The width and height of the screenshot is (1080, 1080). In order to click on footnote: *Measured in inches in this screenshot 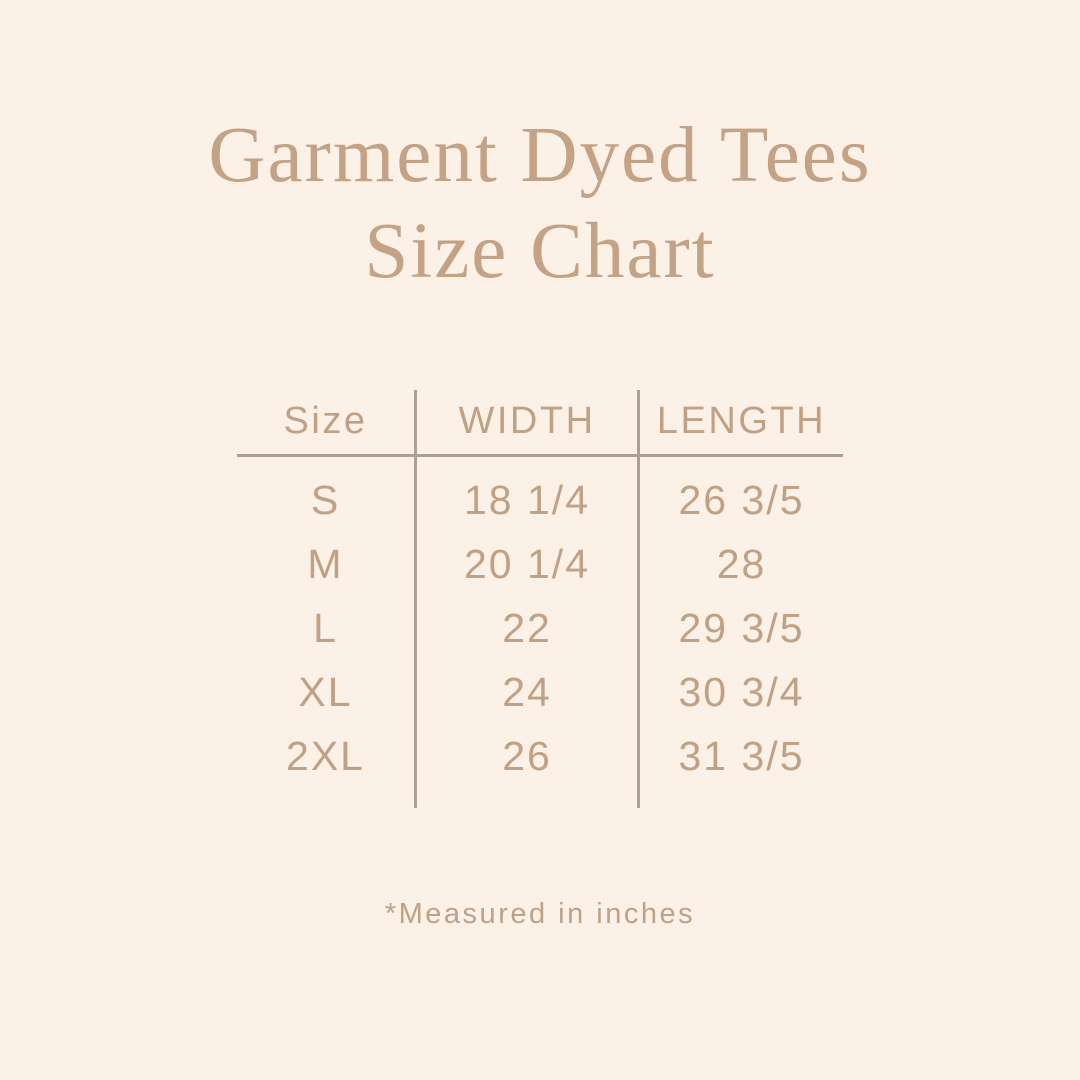, I will do `click(540, 914)`.